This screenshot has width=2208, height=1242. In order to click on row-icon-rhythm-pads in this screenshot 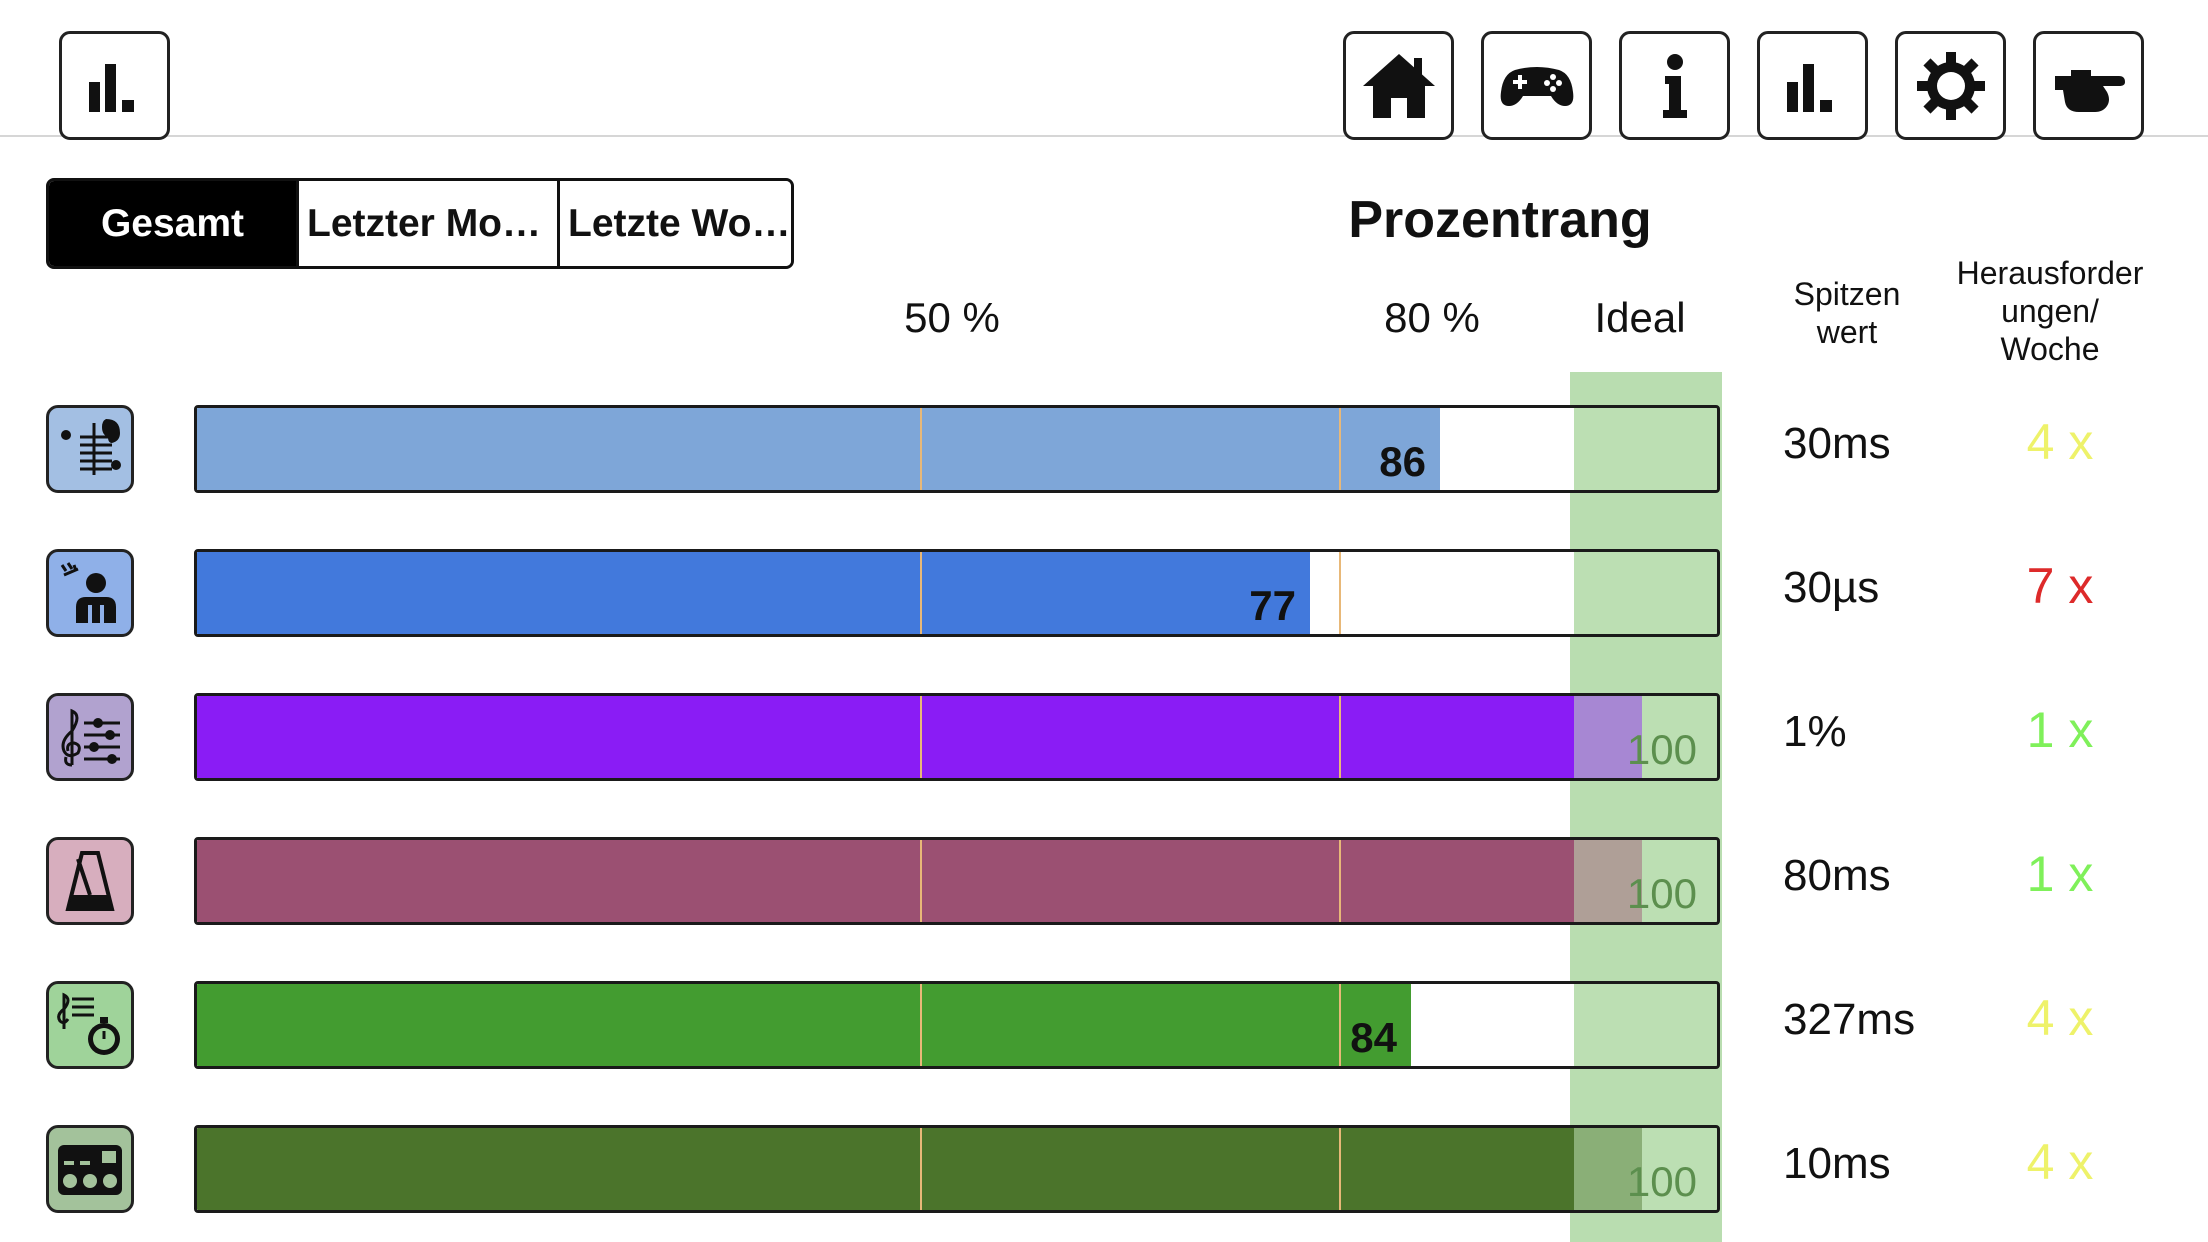, I will do `click(90, 1169)`.